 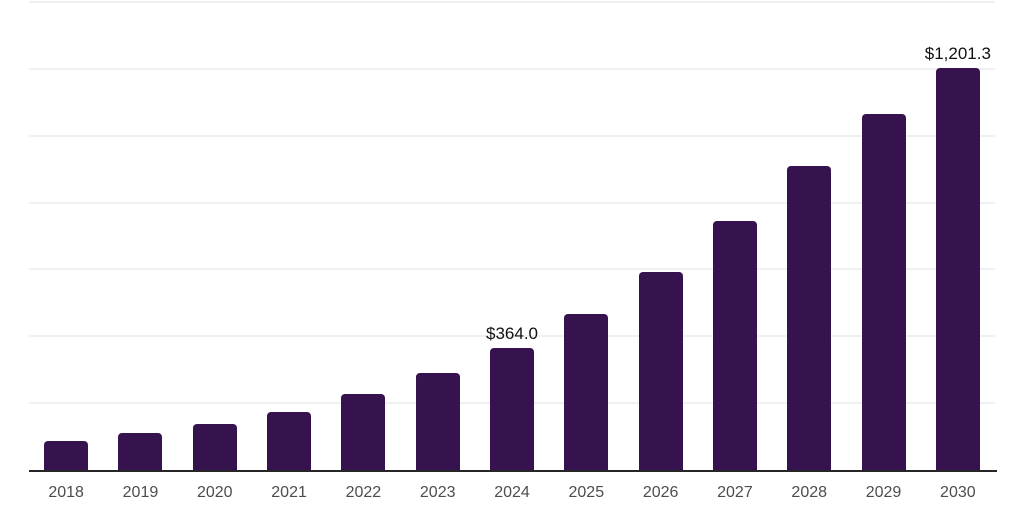 What do you see at coordinates (809, 317) in the screenshot?
I see `bar-2028` at bounding box center [809, 317].